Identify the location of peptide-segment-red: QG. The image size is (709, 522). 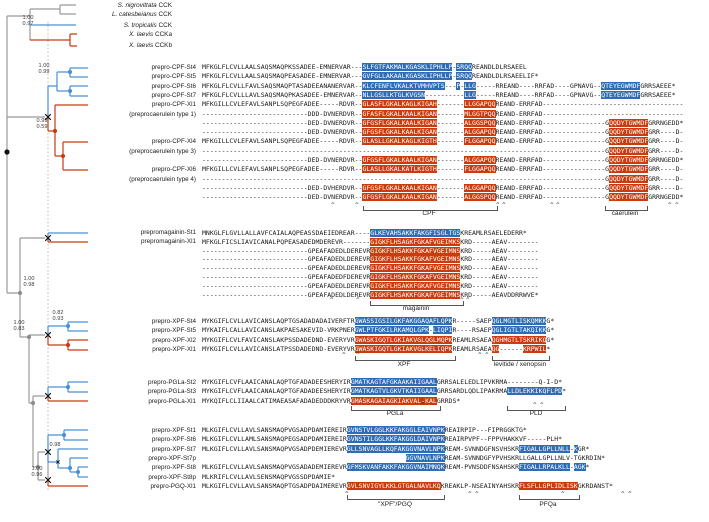
(495, 348).